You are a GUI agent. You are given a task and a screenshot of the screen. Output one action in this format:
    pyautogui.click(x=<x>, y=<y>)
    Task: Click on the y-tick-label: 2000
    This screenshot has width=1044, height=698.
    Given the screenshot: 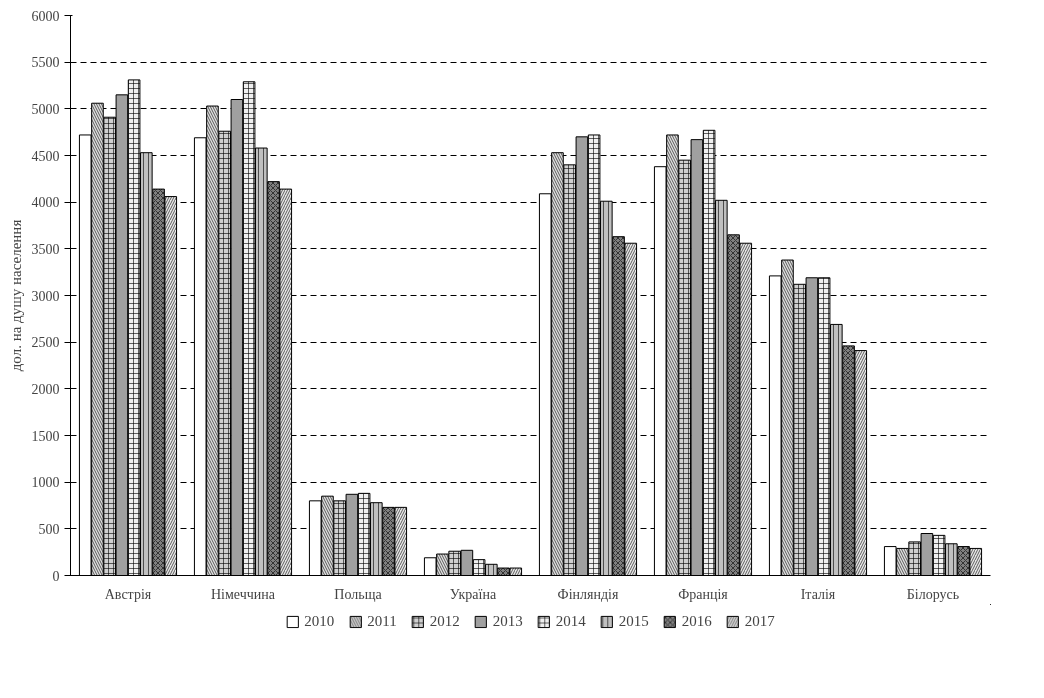 What is the action you would take?
    pyautogui.click(x=45, y=389)
    